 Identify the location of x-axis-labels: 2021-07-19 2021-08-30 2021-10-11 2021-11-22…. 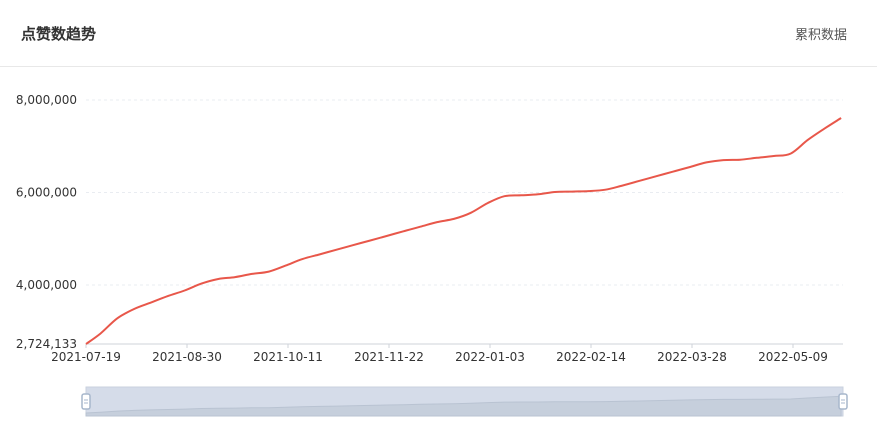
(439, 354).